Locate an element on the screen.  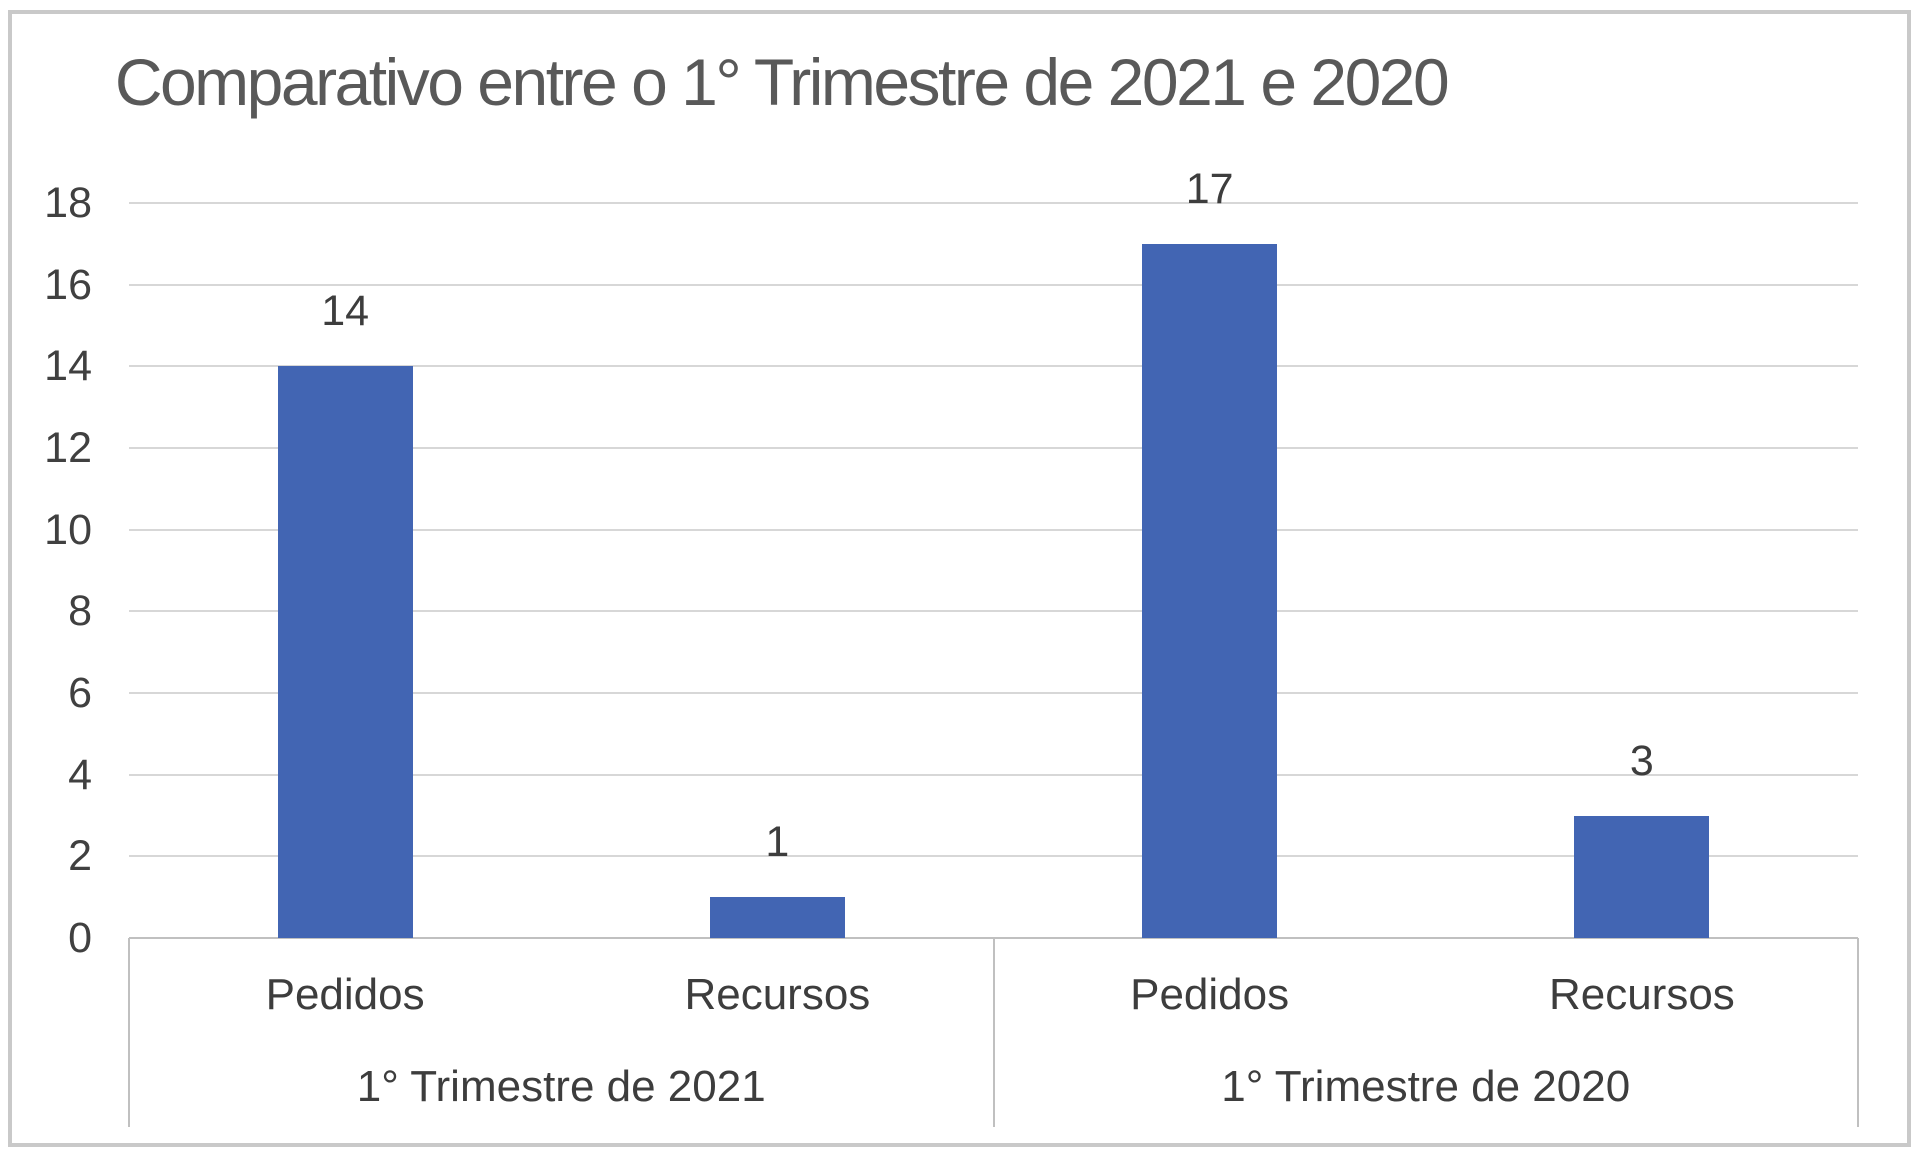
category-label-pedidos-2021: Pedidos is located at coordinates (345, 994).